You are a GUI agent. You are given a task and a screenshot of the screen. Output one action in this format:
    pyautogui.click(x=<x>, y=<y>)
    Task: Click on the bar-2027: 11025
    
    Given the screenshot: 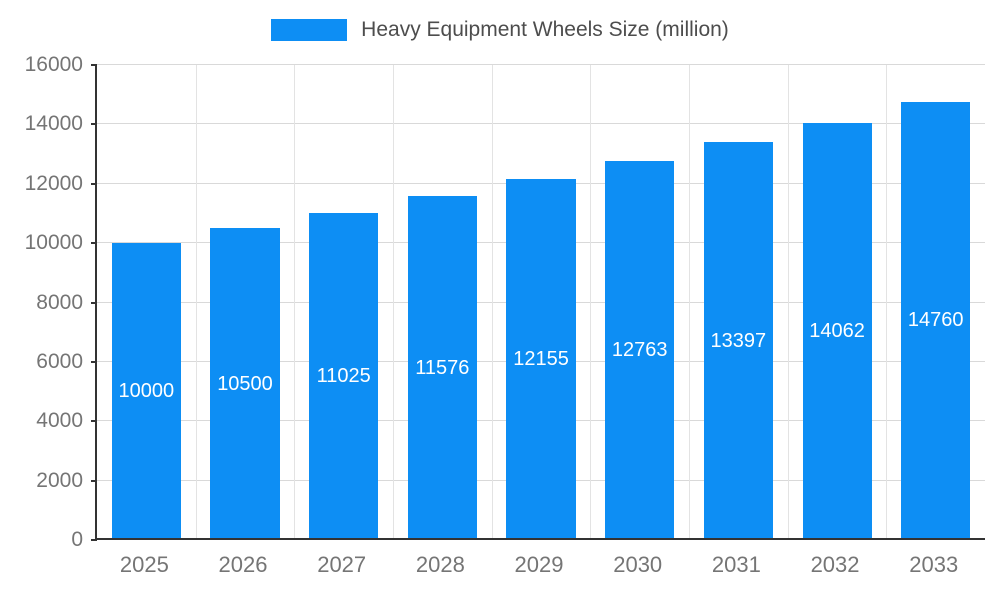 What is the action you would take?
    pyautogui.click(x=344, y=376)
    